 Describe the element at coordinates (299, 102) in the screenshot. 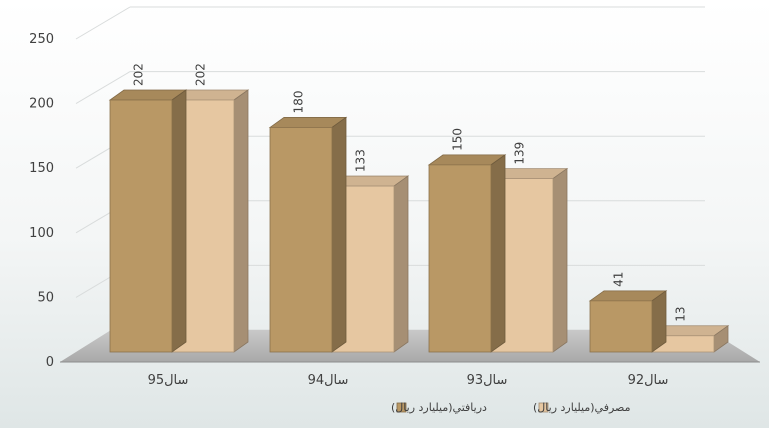

I see `data-label: 180` at that location.